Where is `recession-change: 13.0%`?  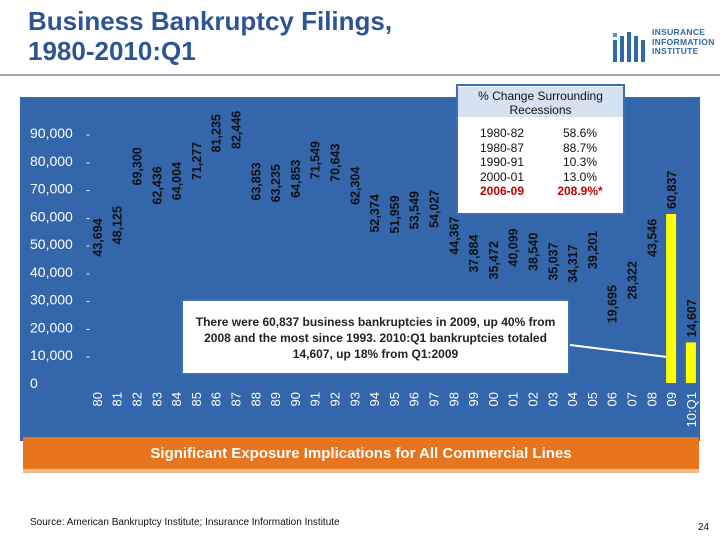
recession-change: 13.0% is located at coordinates (580, 176).